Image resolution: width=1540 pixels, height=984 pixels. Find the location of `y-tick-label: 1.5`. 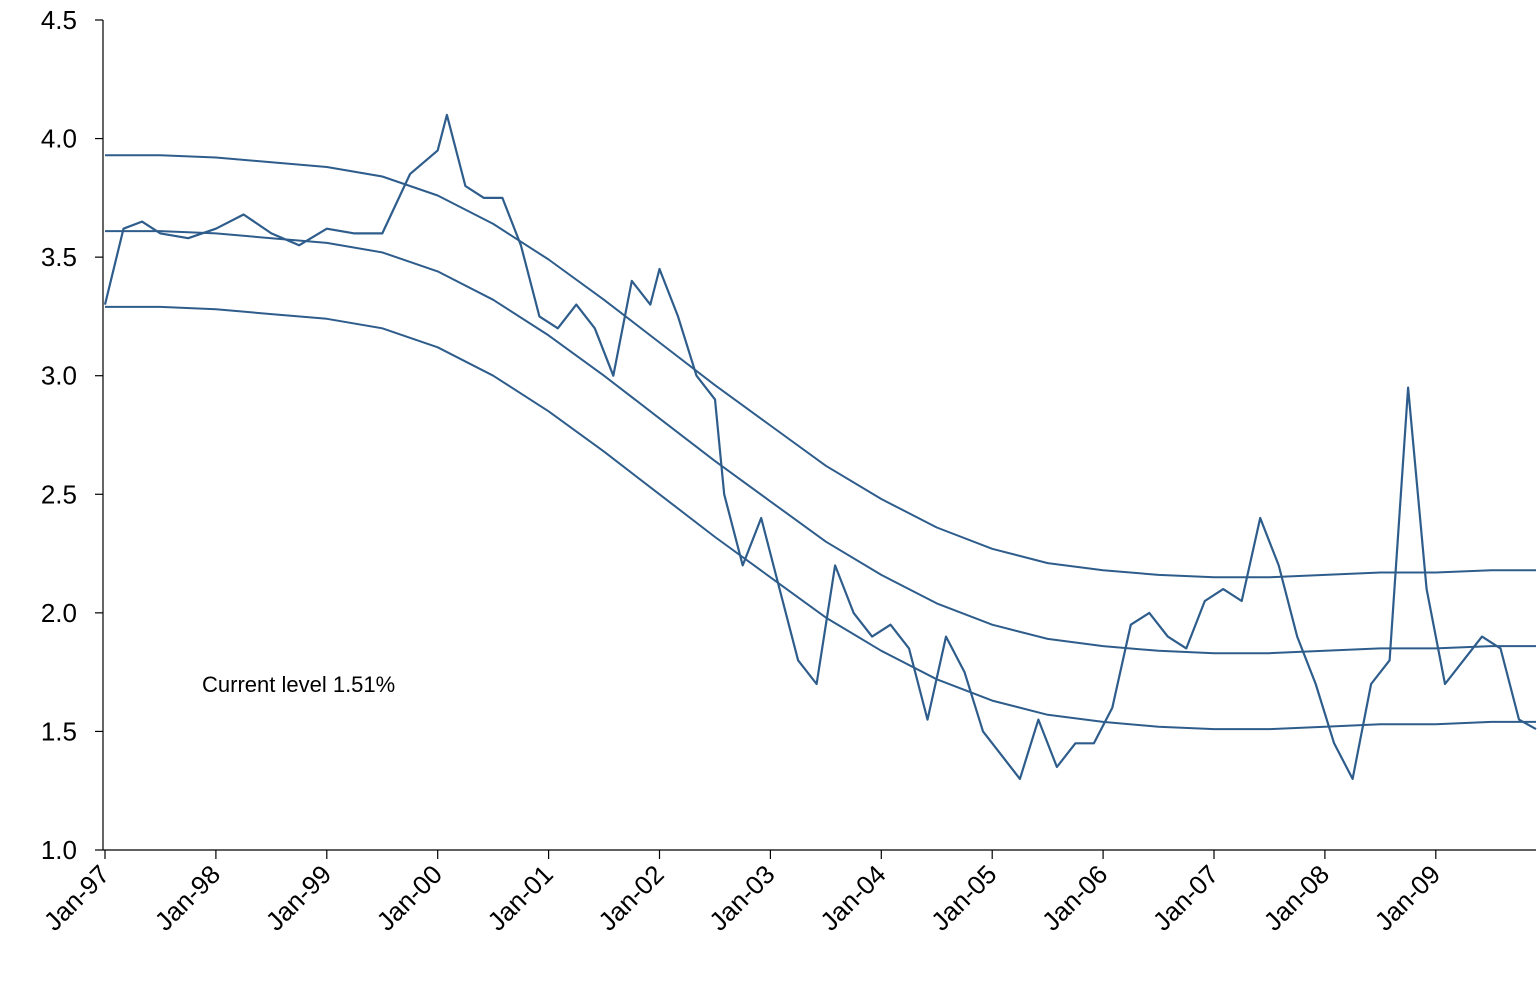

y-tick-label: 1.5 is located at coordinates (59, 731).